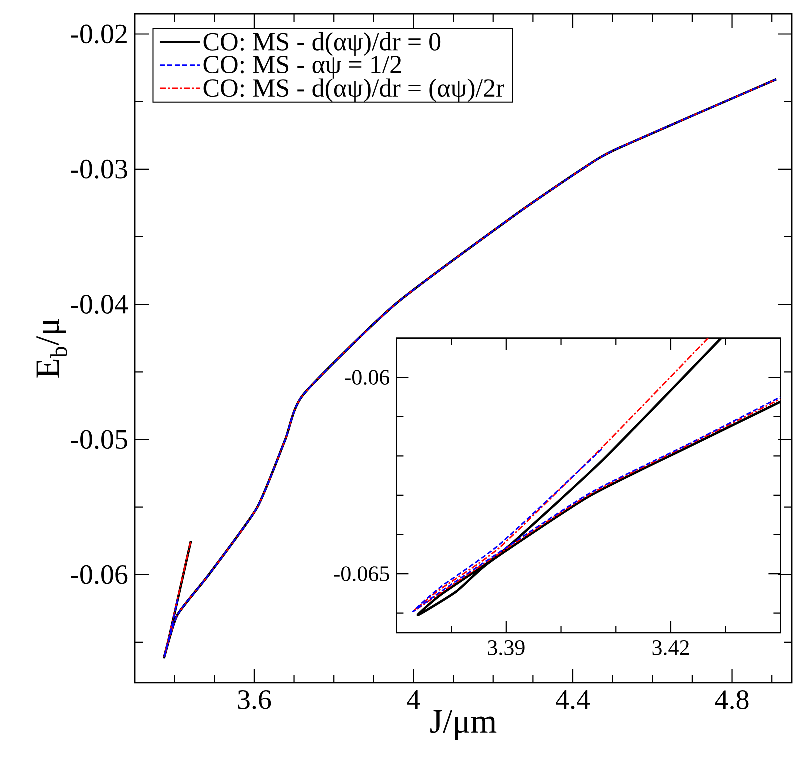 This screenshot has width=806, height=765. What do you see at coordinates (463, 725) in the screenshot?
I see `x-axis-title: J/μm` at bounding box center [463, 725].